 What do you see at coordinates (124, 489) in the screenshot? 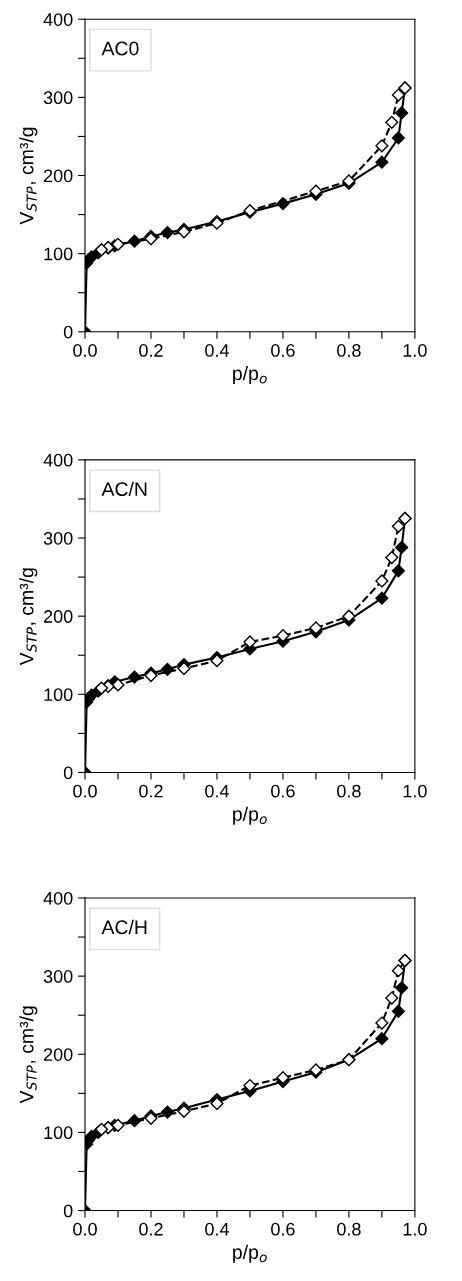
I see `annotation: AC/N` at bounding box center [124, 489].